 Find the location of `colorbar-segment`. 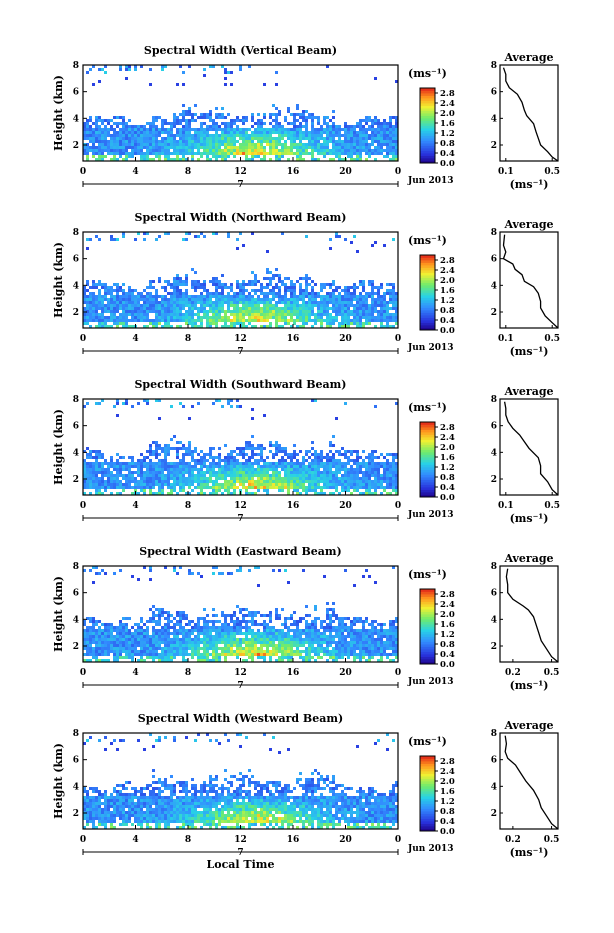

colorbar-segment is located at coordinates (427, 124).